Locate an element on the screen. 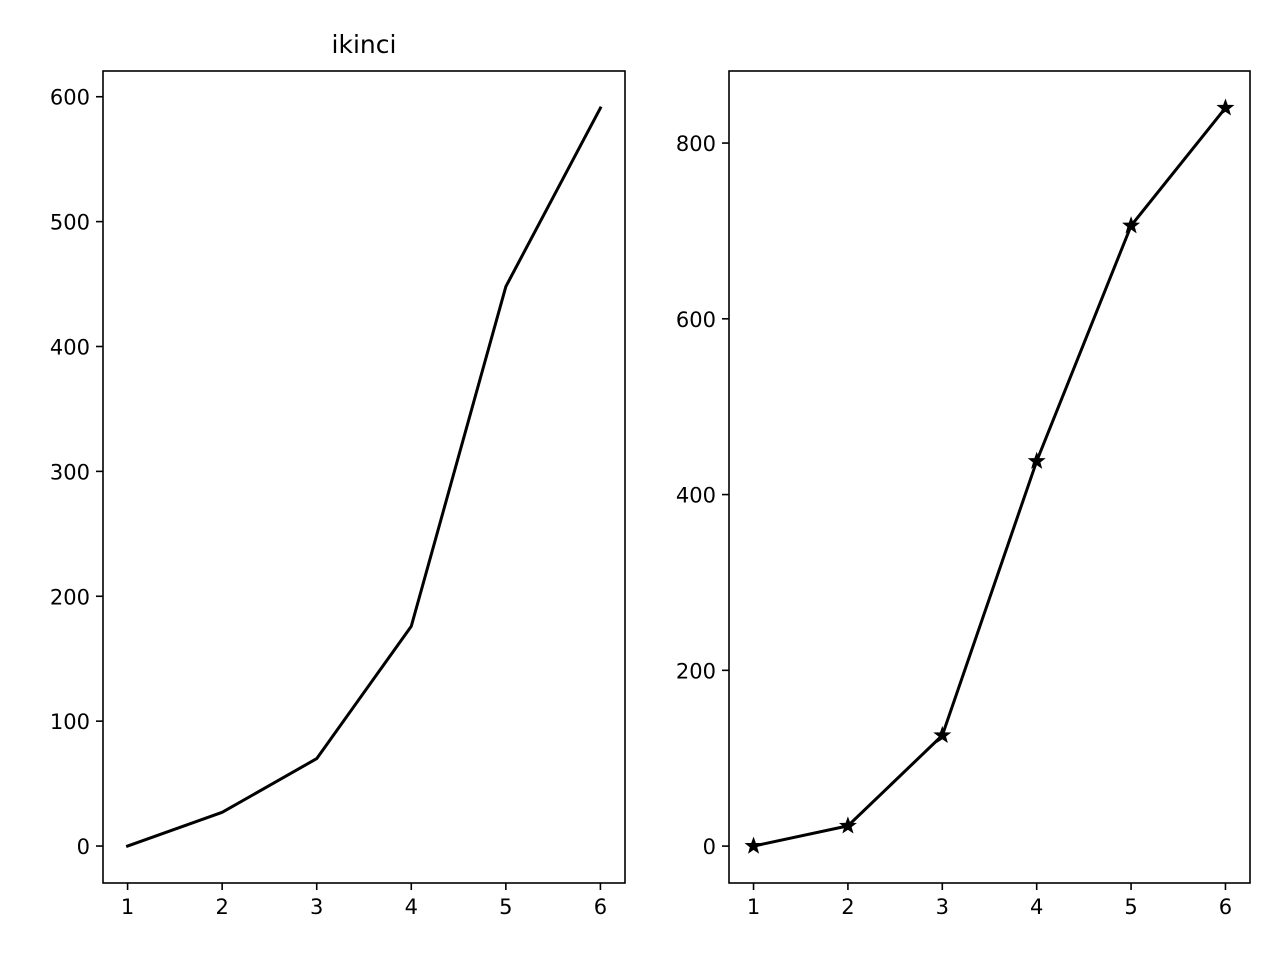  y-tick-label: 500 is located at coordinates (70, 223).